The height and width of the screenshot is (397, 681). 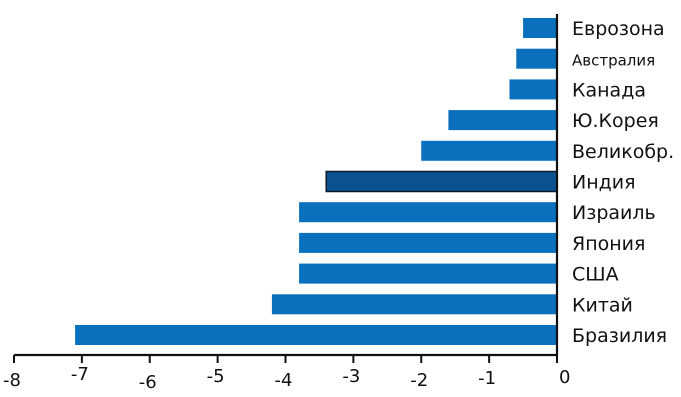 I want to click on x-tick-label: -2, so click(x=419, y=380).